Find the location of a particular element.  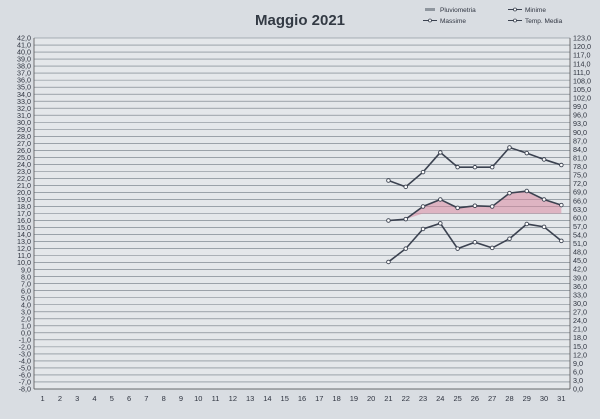

y-tick-label: 24,0 is located at coordinates (24, 164).